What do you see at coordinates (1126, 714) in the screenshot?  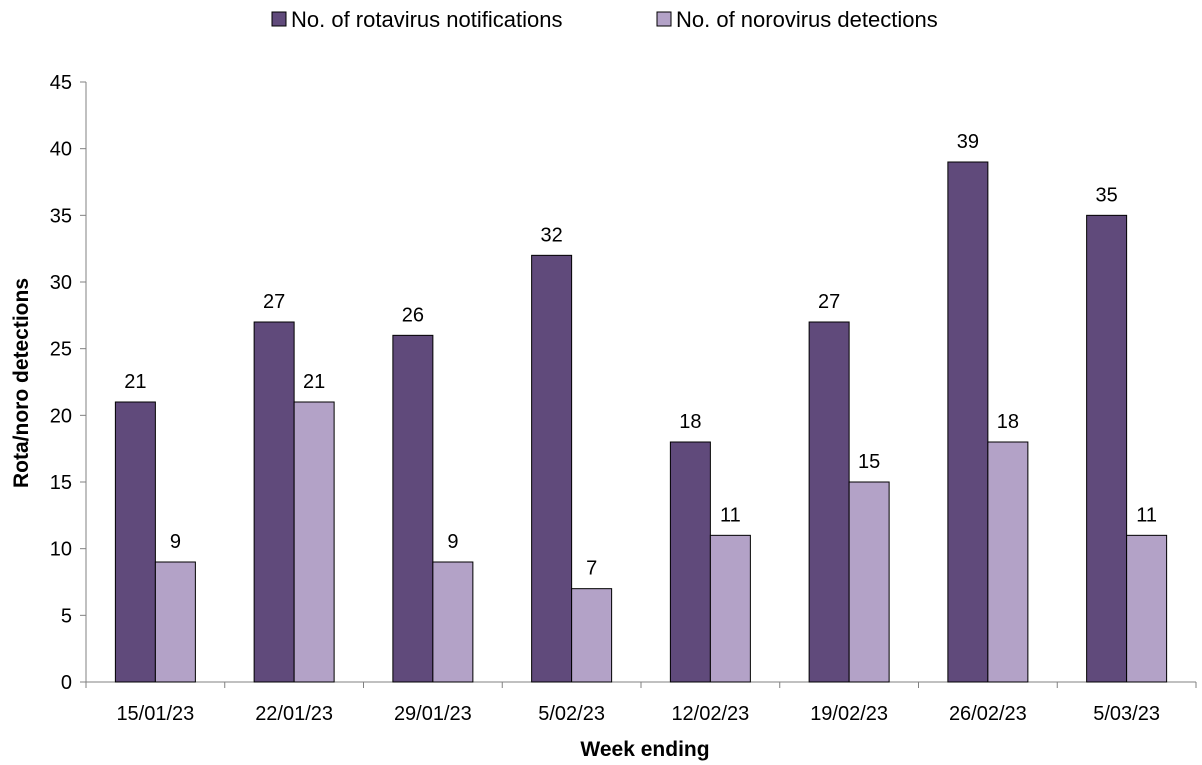 I see `x-tick-label: 5/03/23` at bounding box center [1126, 714].